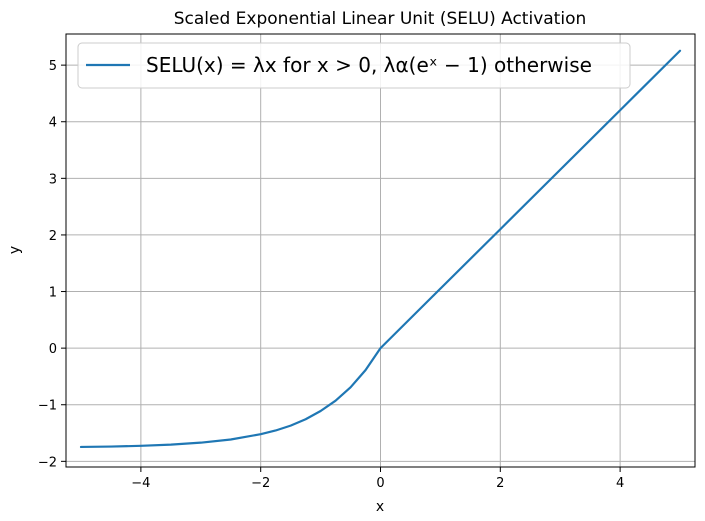  Describe the element at coordinates (53, 236) in the screenshot. I see `y-tick-label: 2` at that location.